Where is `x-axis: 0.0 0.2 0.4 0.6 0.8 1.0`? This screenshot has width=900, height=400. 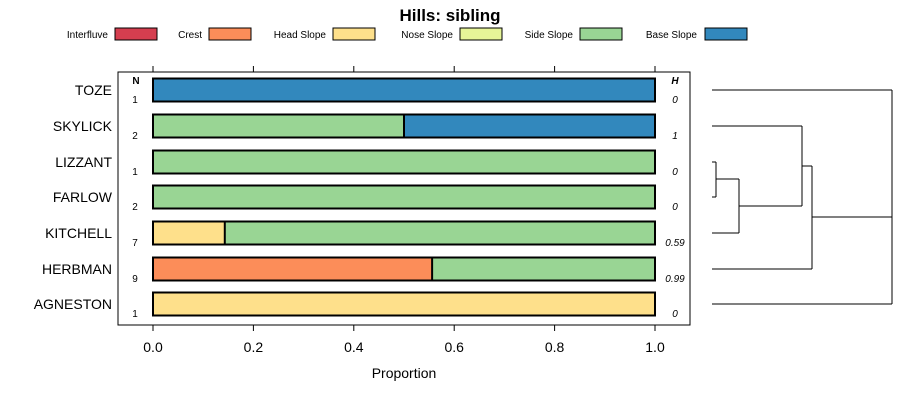 x-axis: 0.0 0.2 0.4 0.6 0.8 1.0 is located at coordinates (404, 340).